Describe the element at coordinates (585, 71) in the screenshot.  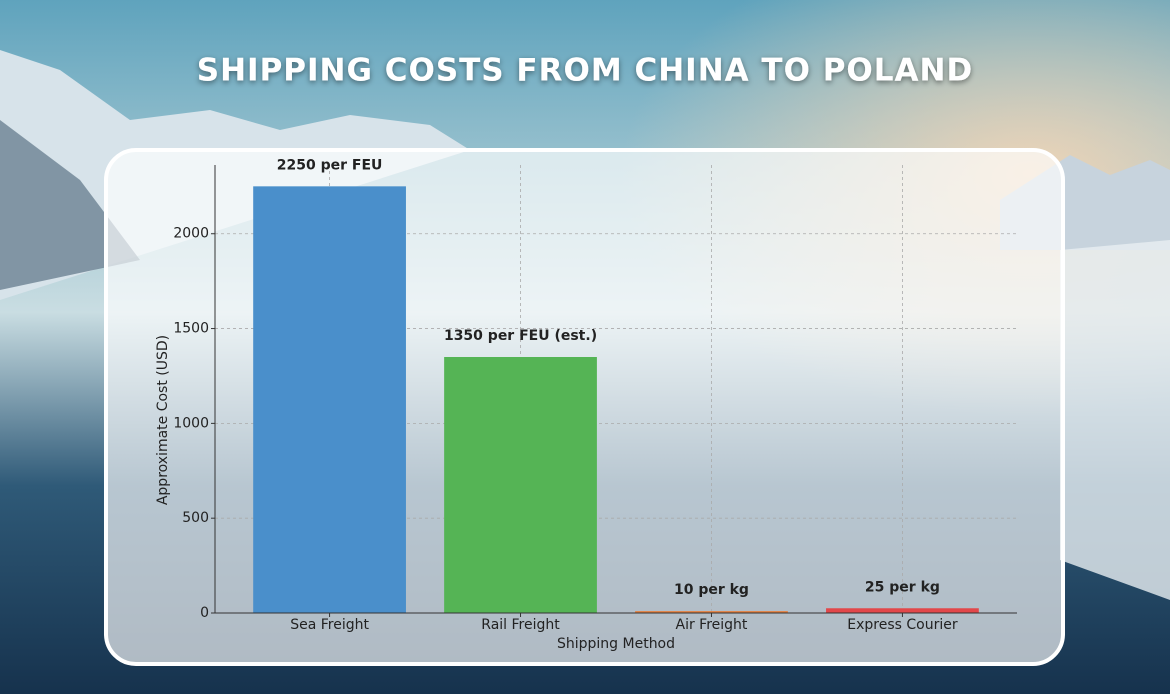
I see `chart-title: SHIPPING COSTS FROM CHINA TO POLAND` at that location.